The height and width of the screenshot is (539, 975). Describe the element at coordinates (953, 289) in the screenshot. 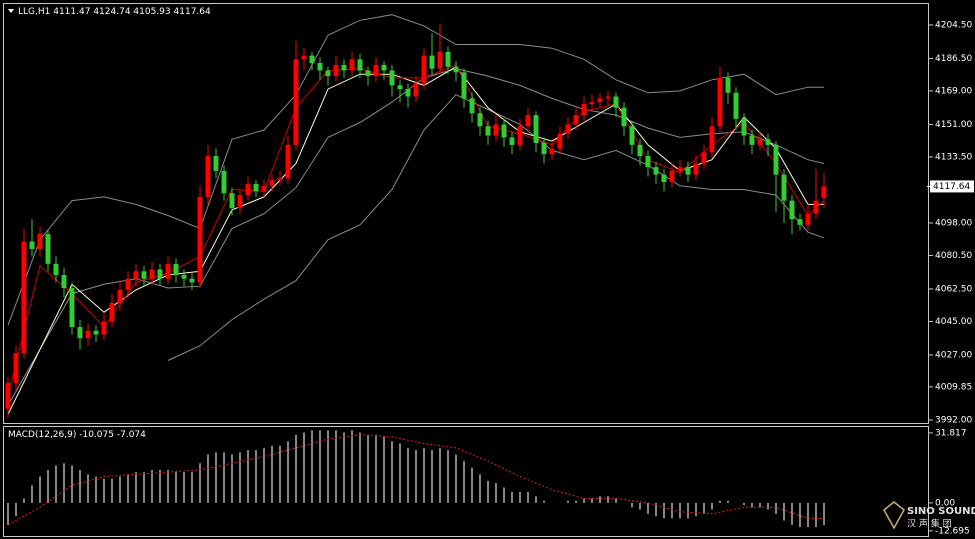

I see `y-tick-label: 4062.50` at that location.